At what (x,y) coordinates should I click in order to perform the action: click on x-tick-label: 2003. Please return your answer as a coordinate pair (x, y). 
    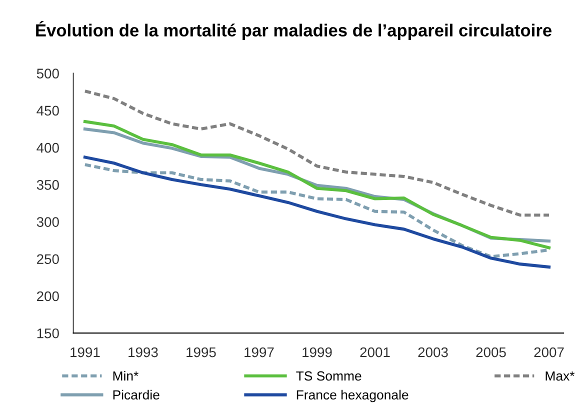
    Looking at the image, I should click on (433, 352).